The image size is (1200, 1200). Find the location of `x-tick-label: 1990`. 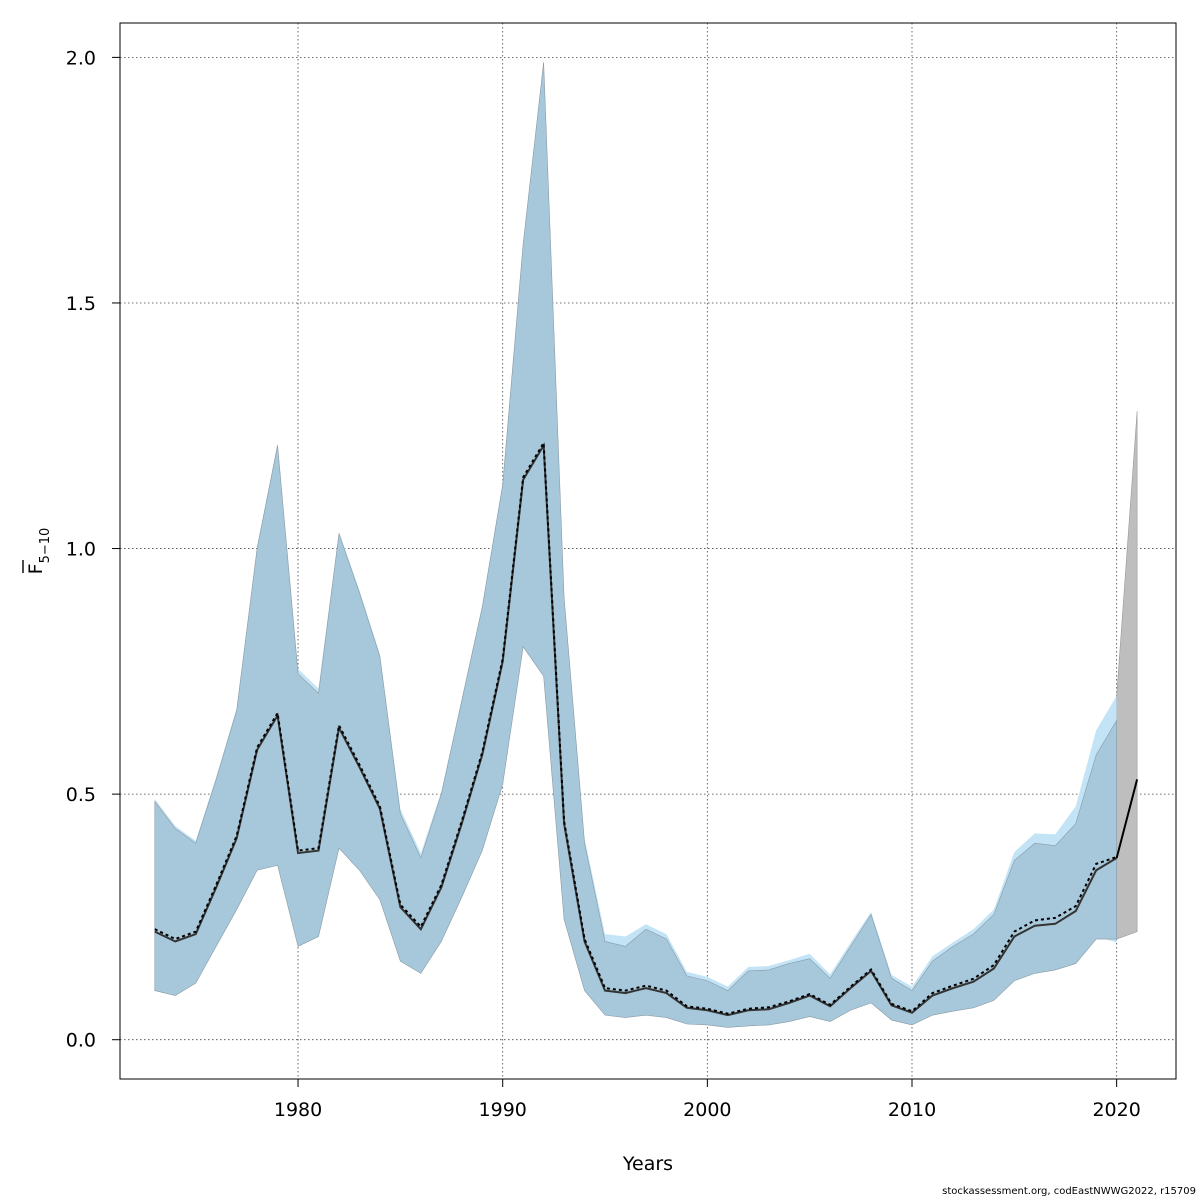

x-tick-label: 1990 is located at coordinates (503, 1110).